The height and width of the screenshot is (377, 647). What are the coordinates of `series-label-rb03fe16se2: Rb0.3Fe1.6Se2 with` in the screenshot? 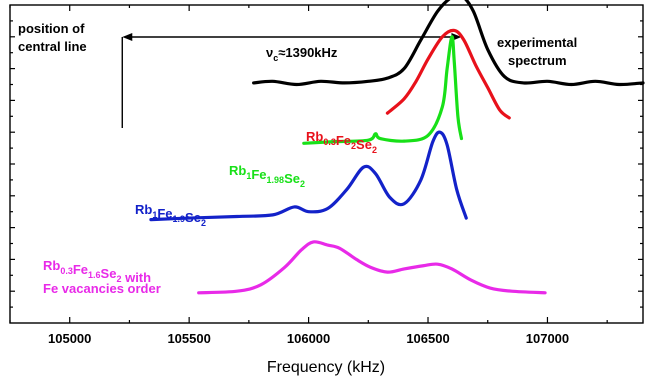 It's located at (97, 271).